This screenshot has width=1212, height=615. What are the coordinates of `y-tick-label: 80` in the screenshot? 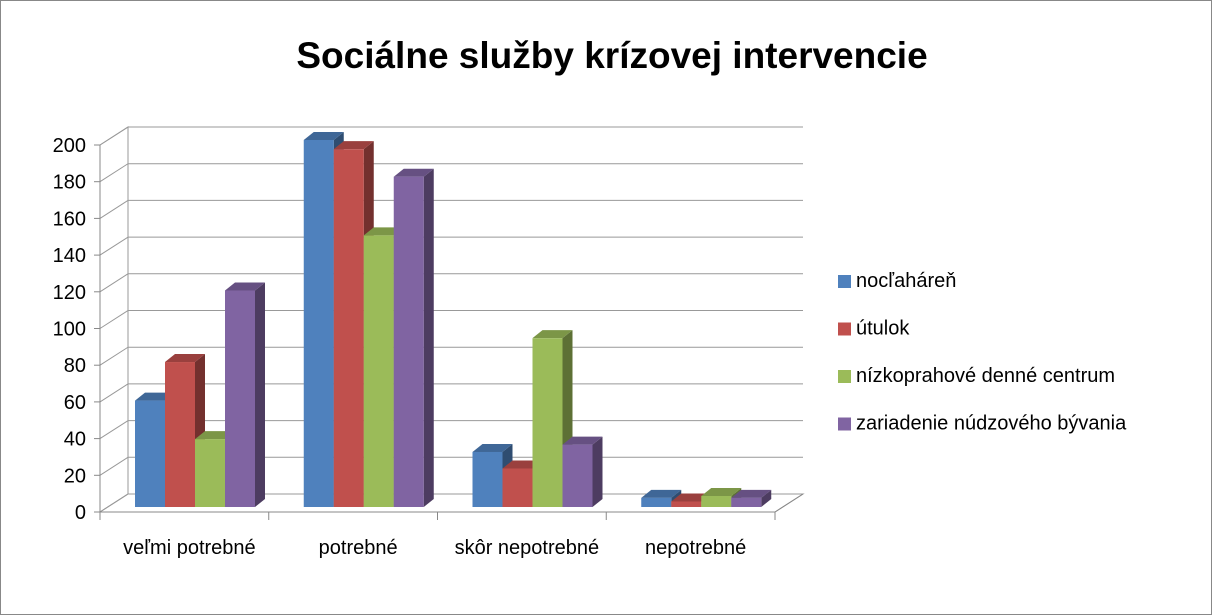 It's located at (75, 366).